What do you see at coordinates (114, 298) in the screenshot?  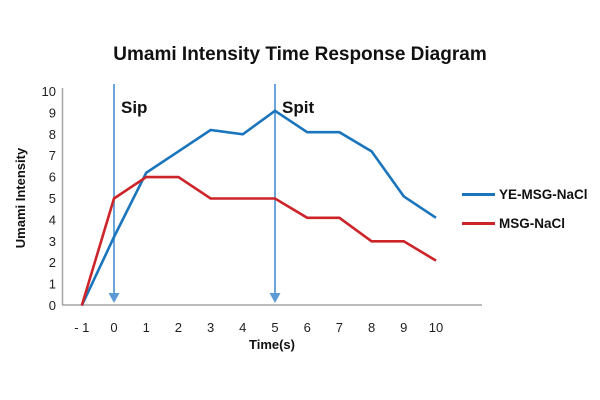 I see `sip-arrow-head` at bounding box center [114, 298].